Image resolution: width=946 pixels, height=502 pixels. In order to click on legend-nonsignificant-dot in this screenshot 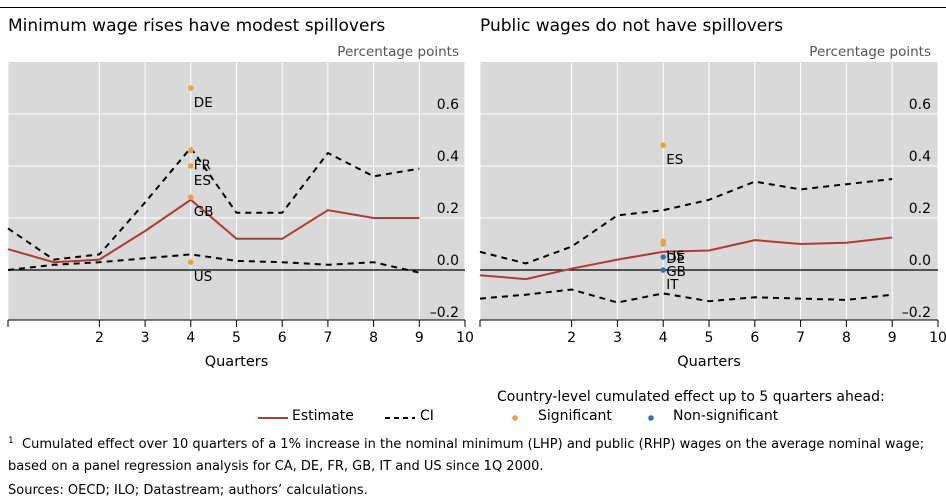, I will do `click(651, 418)`.